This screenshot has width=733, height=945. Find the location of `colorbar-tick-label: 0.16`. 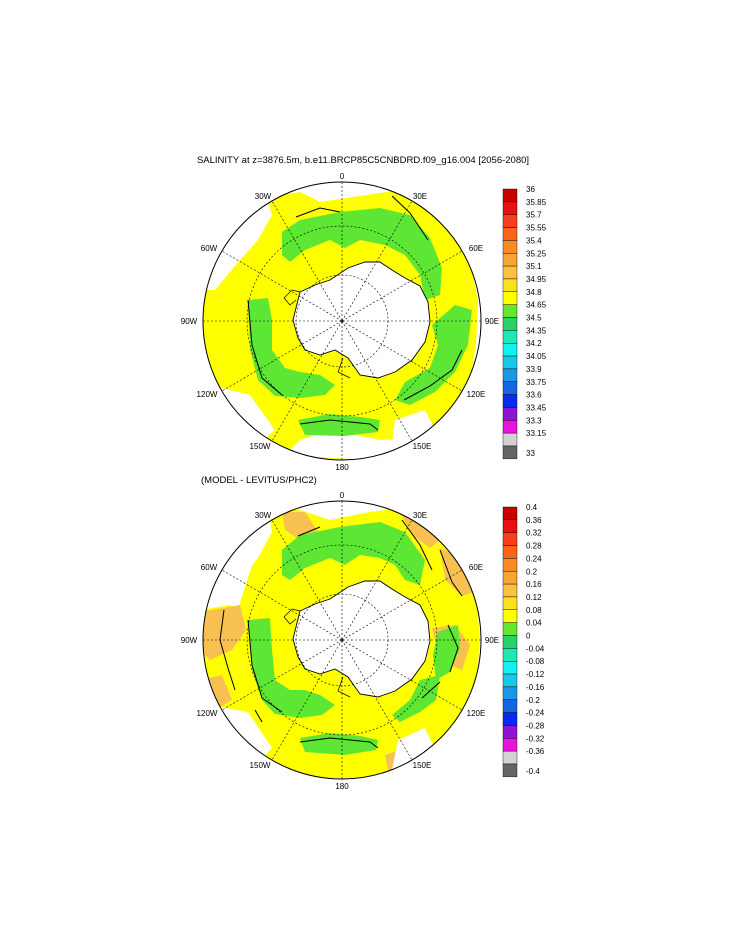

colorbar-tick-label: 0.16 is located at coordinates (534, 584).